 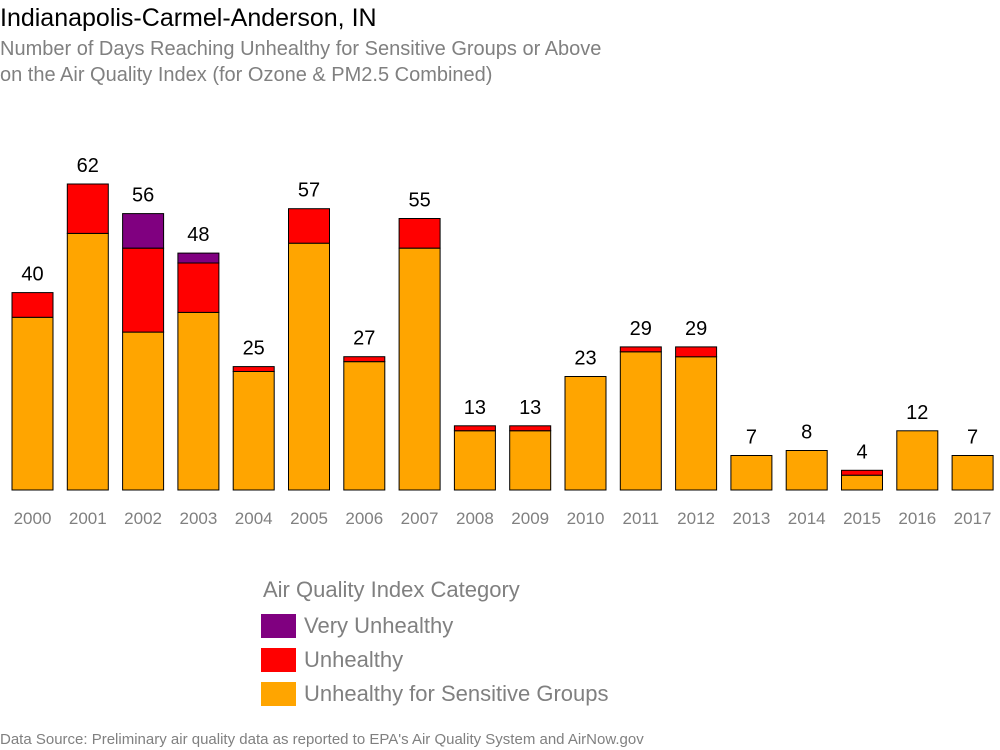 I want to click on x-tick-label-2010: 2010, so click(x=586, y=518).